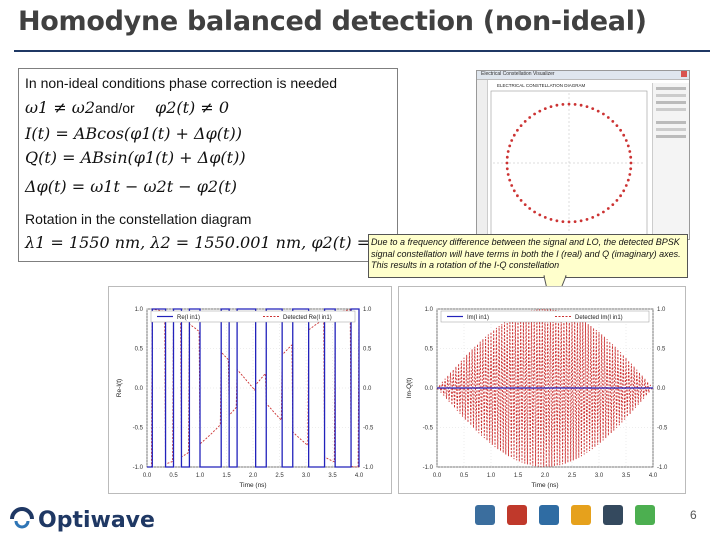 The height and width of the screenshot is (540, 720). I want to click on window-settings-panel, so click(670, 159).